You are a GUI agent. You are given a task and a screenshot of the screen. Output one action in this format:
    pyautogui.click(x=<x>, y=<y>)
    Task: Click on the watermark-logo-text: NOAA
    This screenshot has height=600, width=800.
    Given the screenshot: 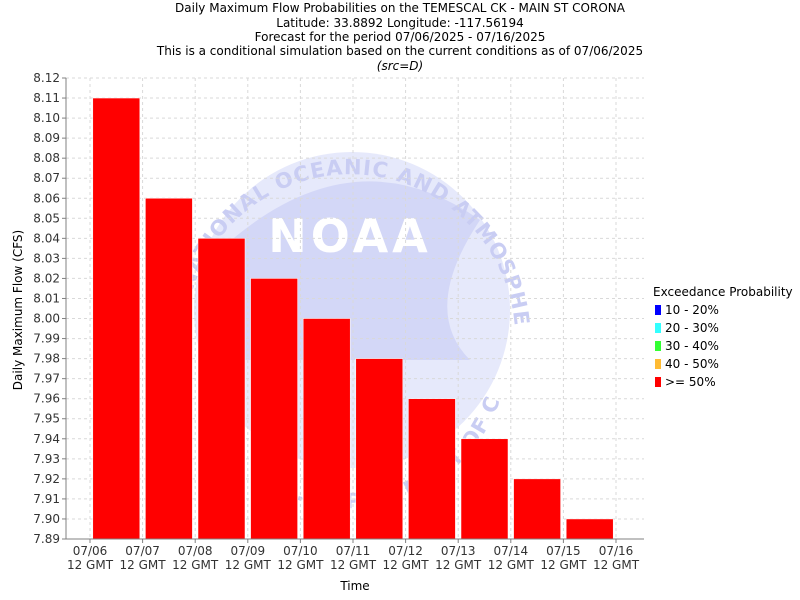 What is the action you would take?
    pyautogui.click(x=350, y=236)
    